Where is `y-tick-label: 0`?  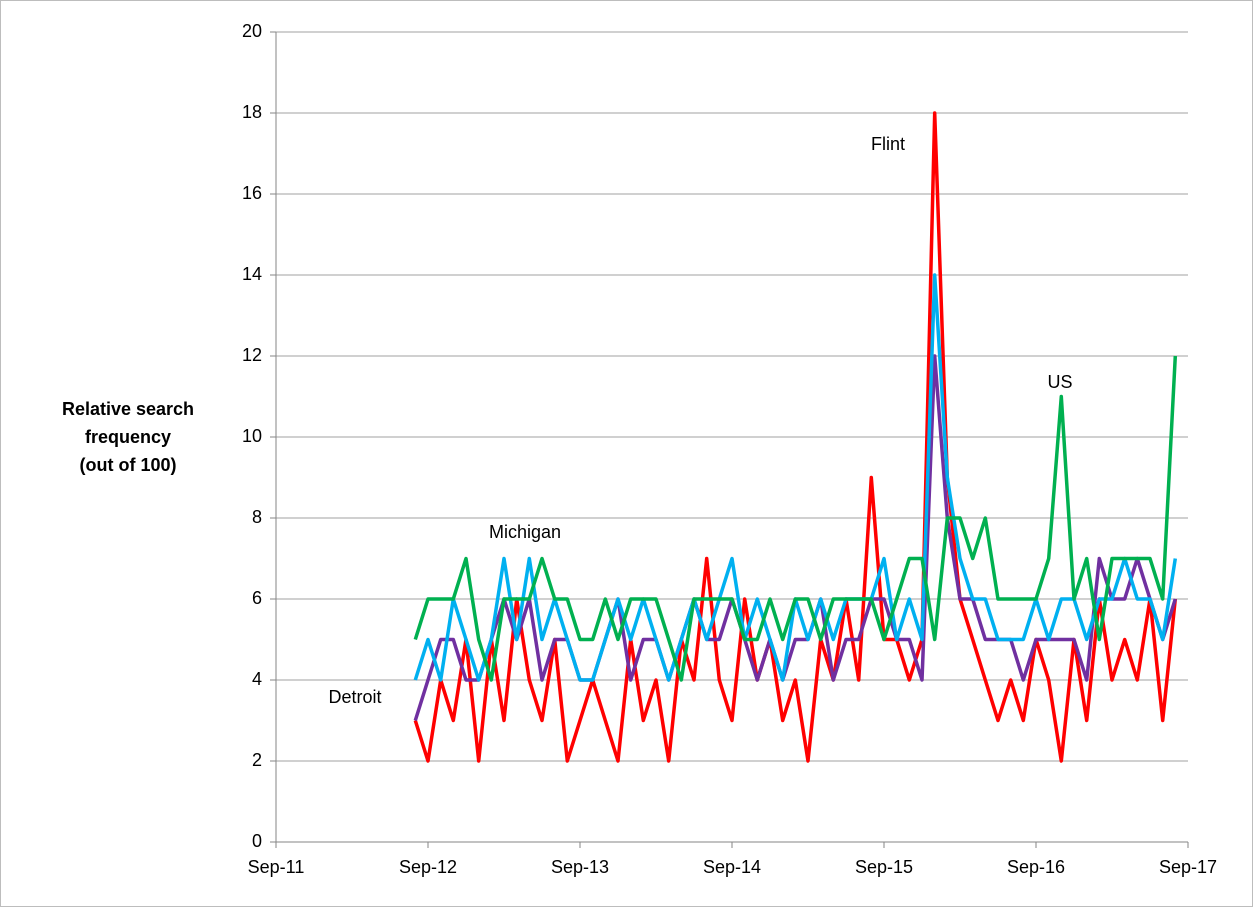
y-tick-label: 0 is located at coordinates (257, 841).